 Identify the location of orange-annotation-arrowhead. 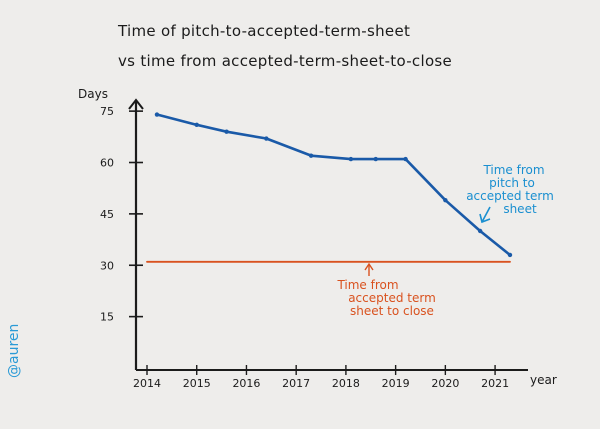
(369, 266).